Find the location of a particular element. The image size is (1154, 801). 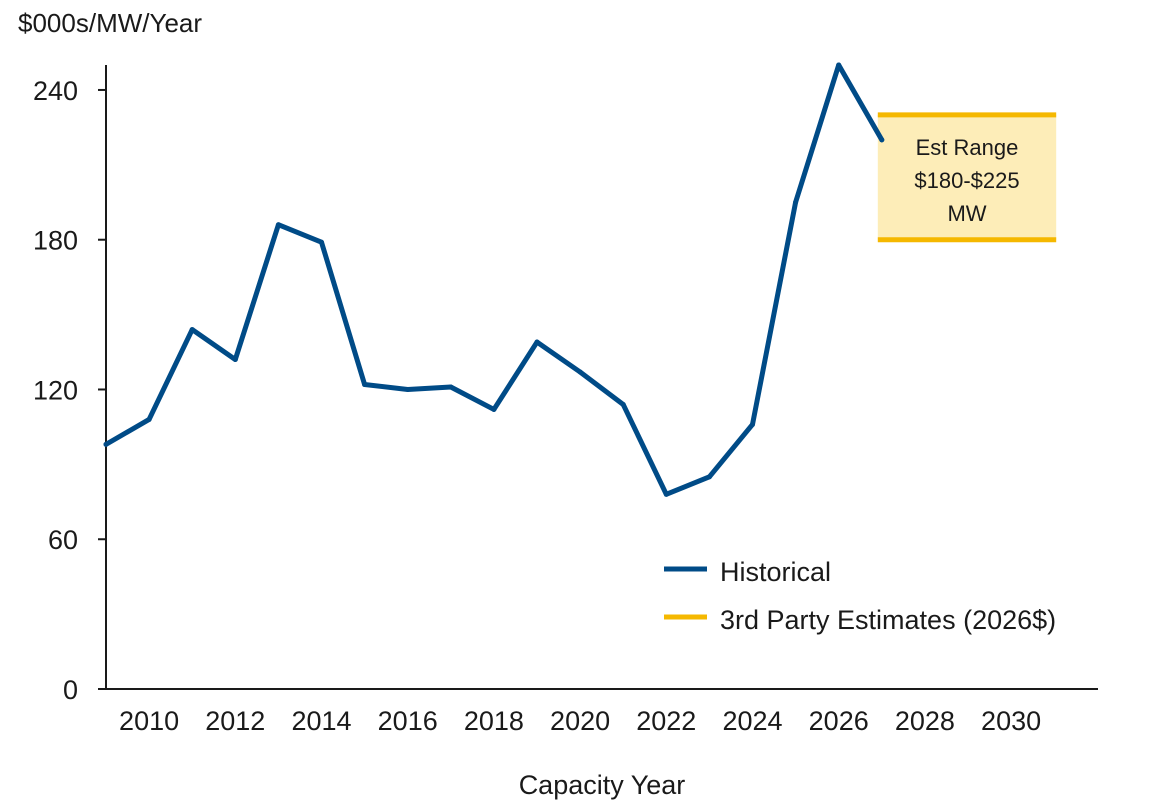

y-tick-label: 0 is located at coordinates (70, 690).